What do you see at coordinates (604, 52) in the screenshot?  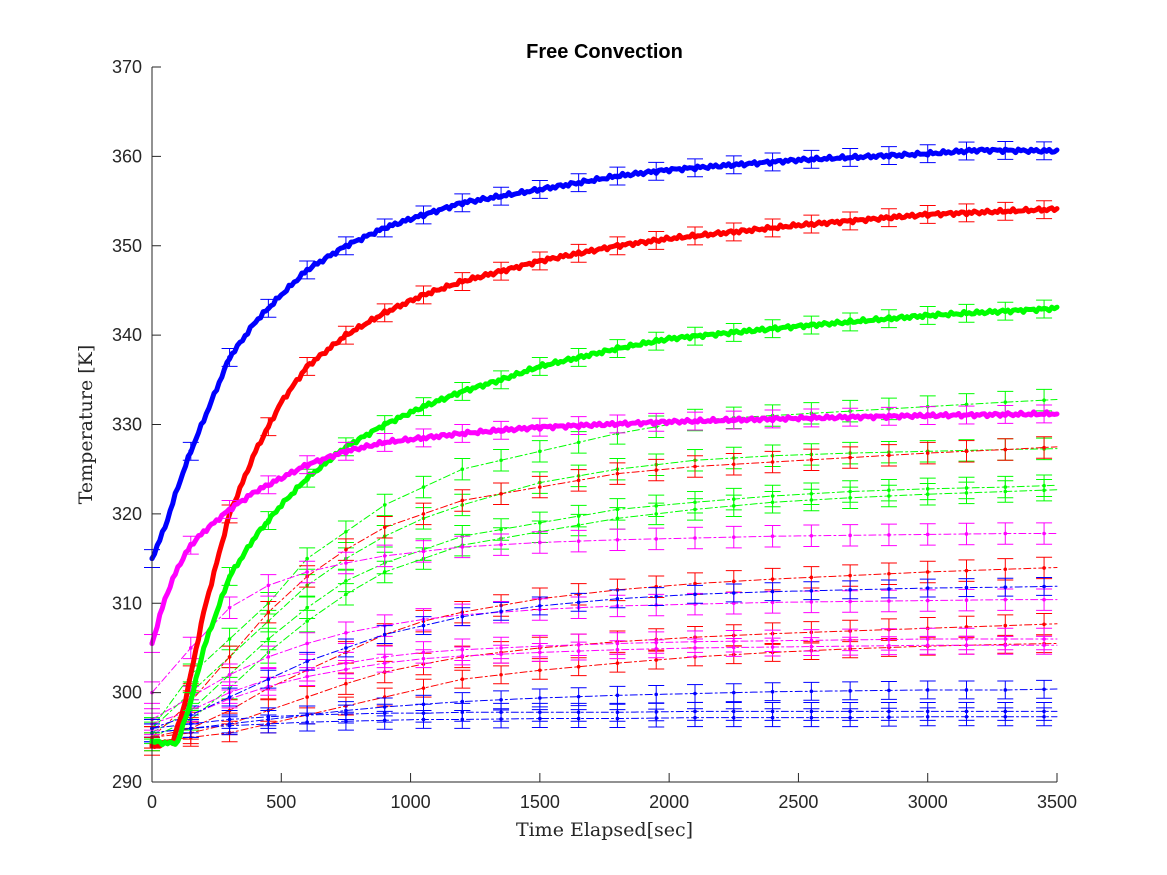 I see `chart-title: Free Convection` at bounding box center [604, 52].